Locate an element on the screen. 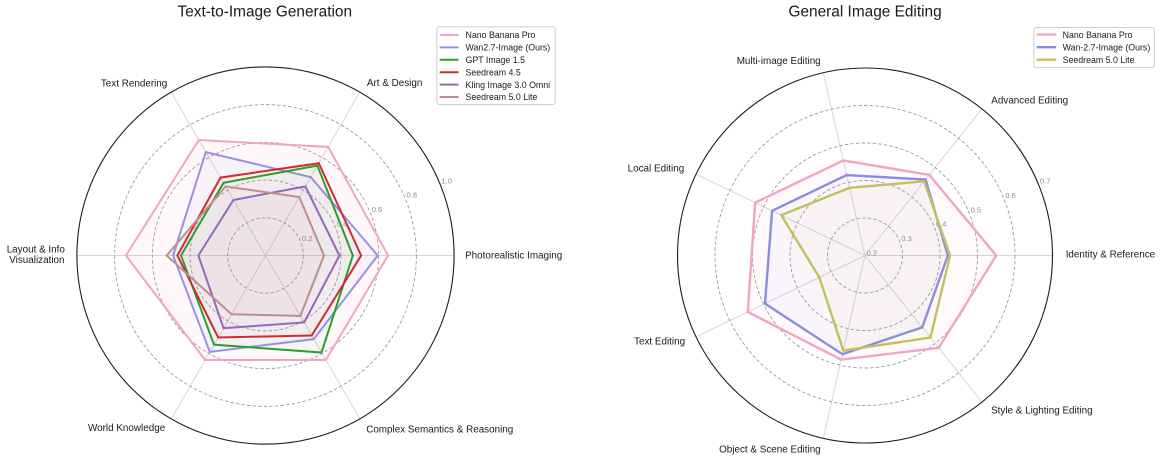 The image size is (1162, 472). svg-text: Advanced Editing is located at coordinates (1029, 101).